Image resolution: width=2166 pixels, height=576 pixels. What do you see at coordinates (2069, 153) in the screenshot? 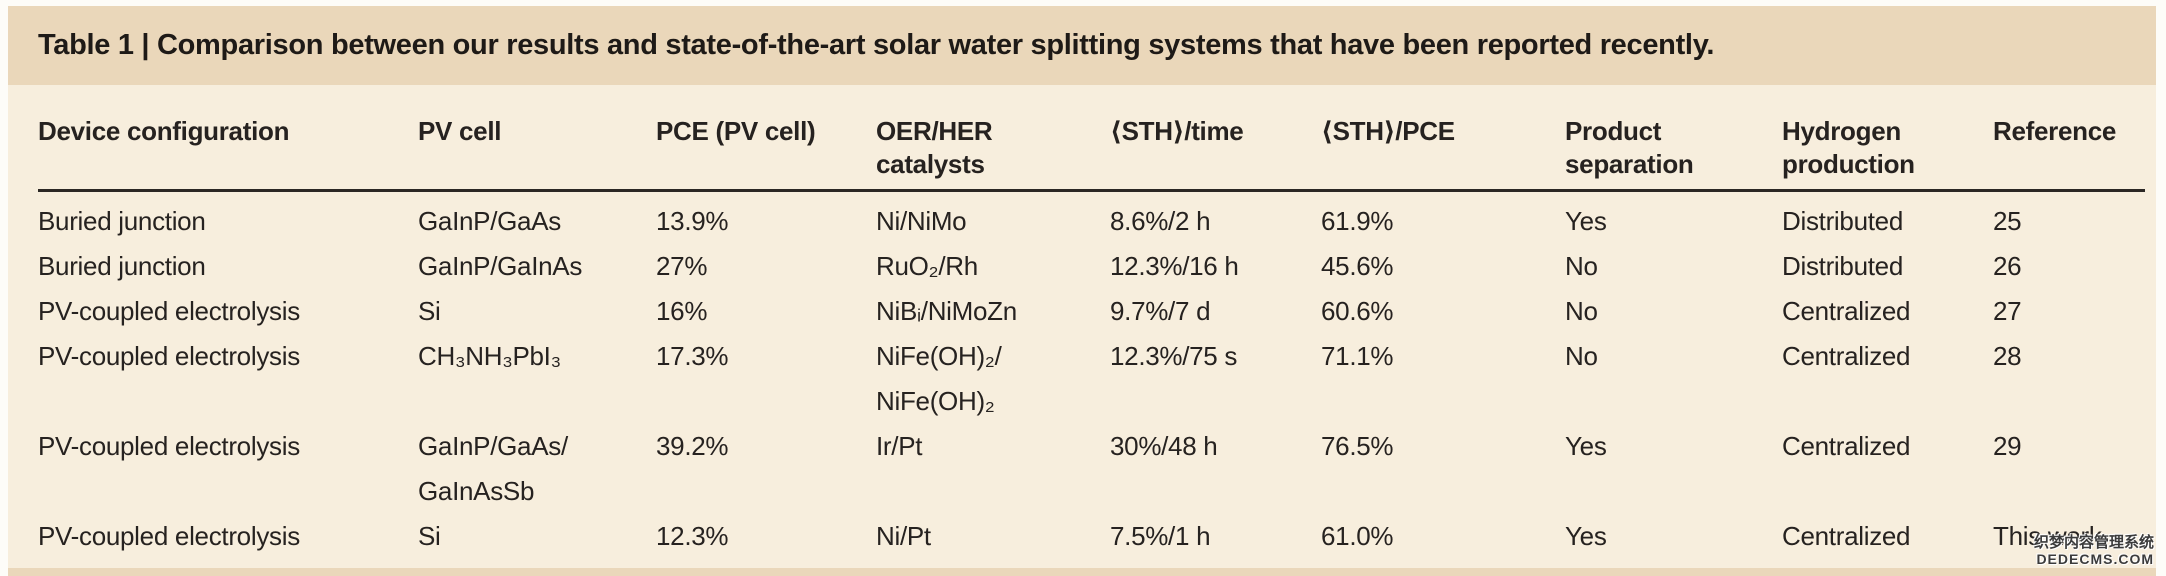
I see `column-header-reference: Reference` at bounding box center [2069, 153].